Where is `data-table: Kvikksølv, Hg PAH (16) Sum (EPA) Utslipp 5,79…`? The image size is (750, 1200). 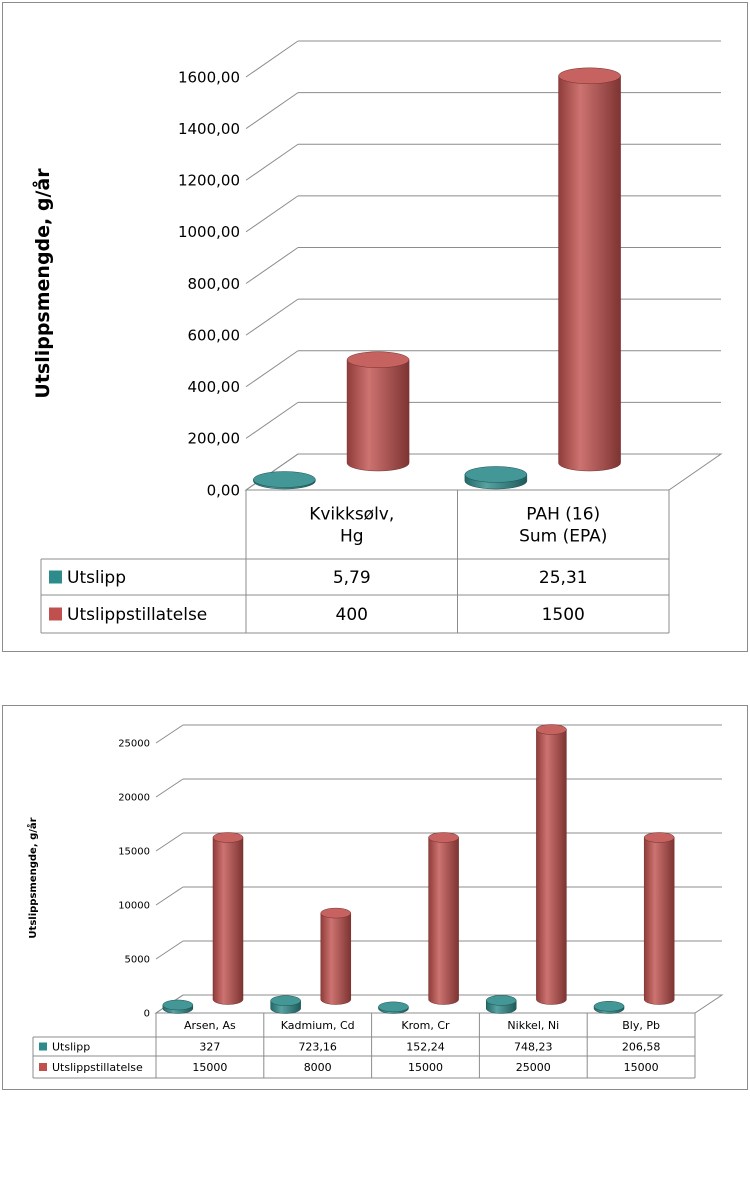 data-table: Kvikksølv, Hg PAH (16) Sum (EPA) Utslipp 5,79… is located at coordinates (355, 562).